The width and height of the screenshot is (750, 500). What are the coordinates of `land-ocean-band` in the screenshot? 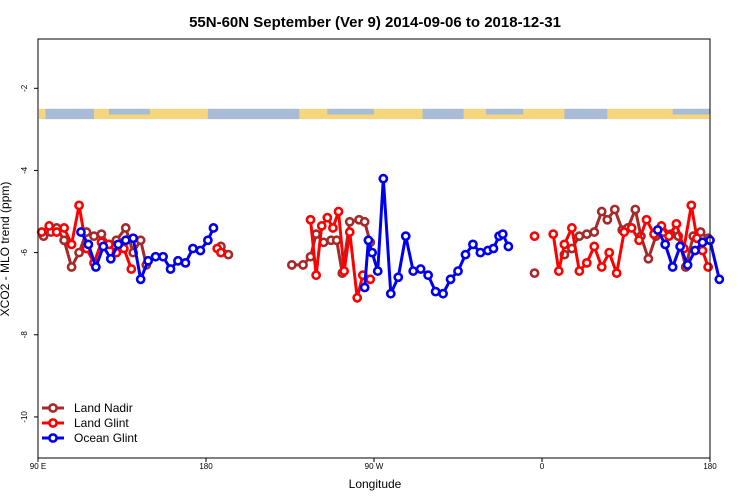 It's located at (374, 114).